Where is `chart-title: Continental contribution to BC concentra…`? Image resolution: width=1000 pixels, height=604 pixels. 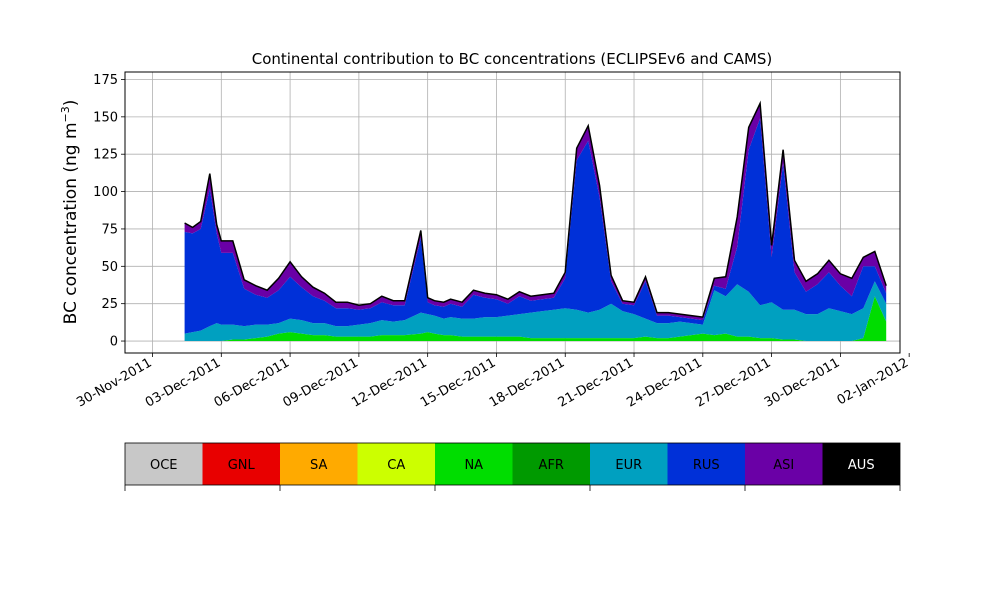
chart-title: Continental contribution to BC concentra… is located at coordinates (512, 59).